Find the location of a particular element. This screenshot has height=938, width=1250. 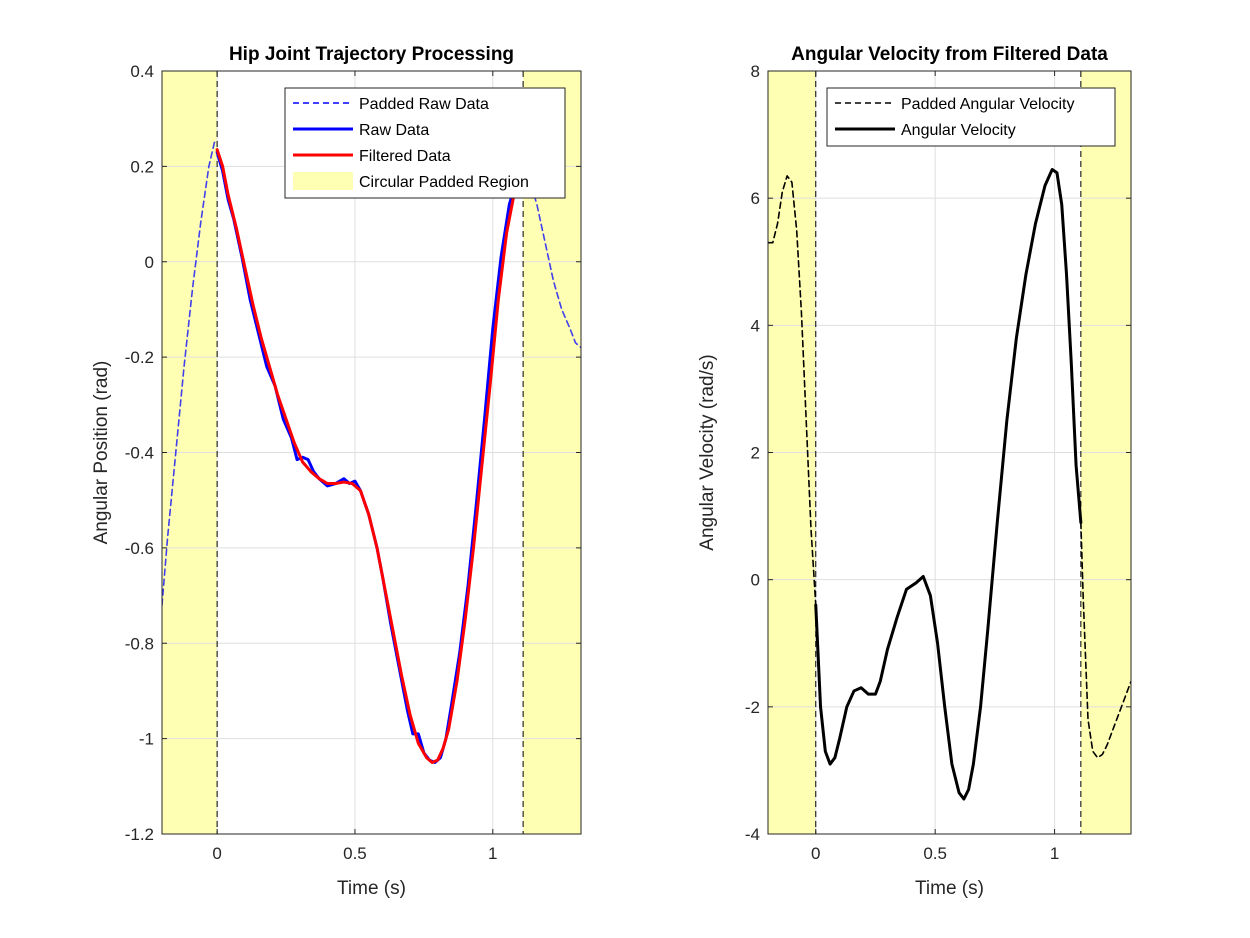

y-tick-label: -0.2 is located at coordinates (139, 357).